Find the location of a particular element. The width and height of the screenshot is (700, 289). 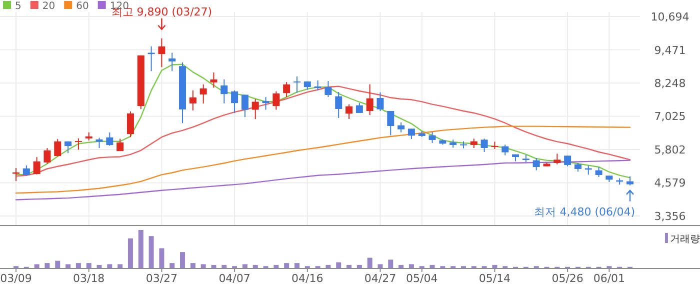

x-tick-label: 06/01 is located at coordinates (609, 278).